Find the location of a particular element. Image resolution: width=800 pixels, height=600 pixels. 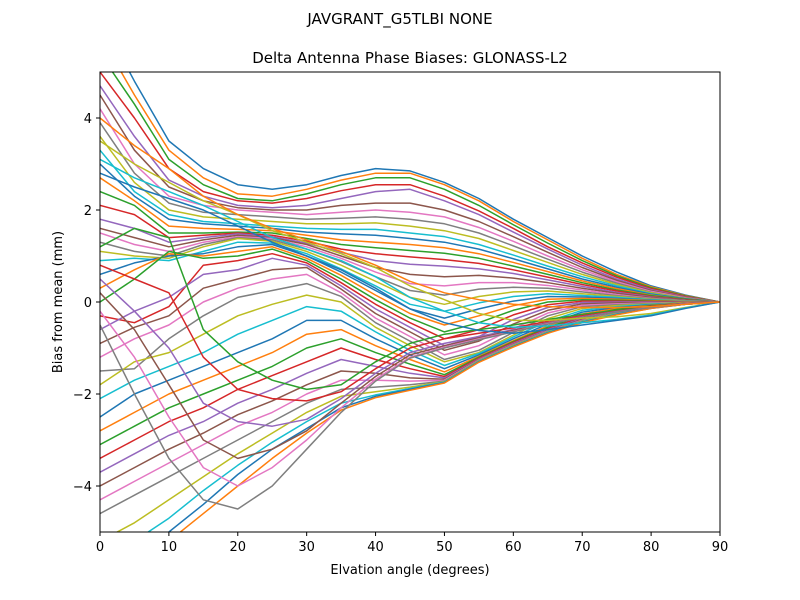

y-tick-label: −2 is located at coordinates (82, 395).